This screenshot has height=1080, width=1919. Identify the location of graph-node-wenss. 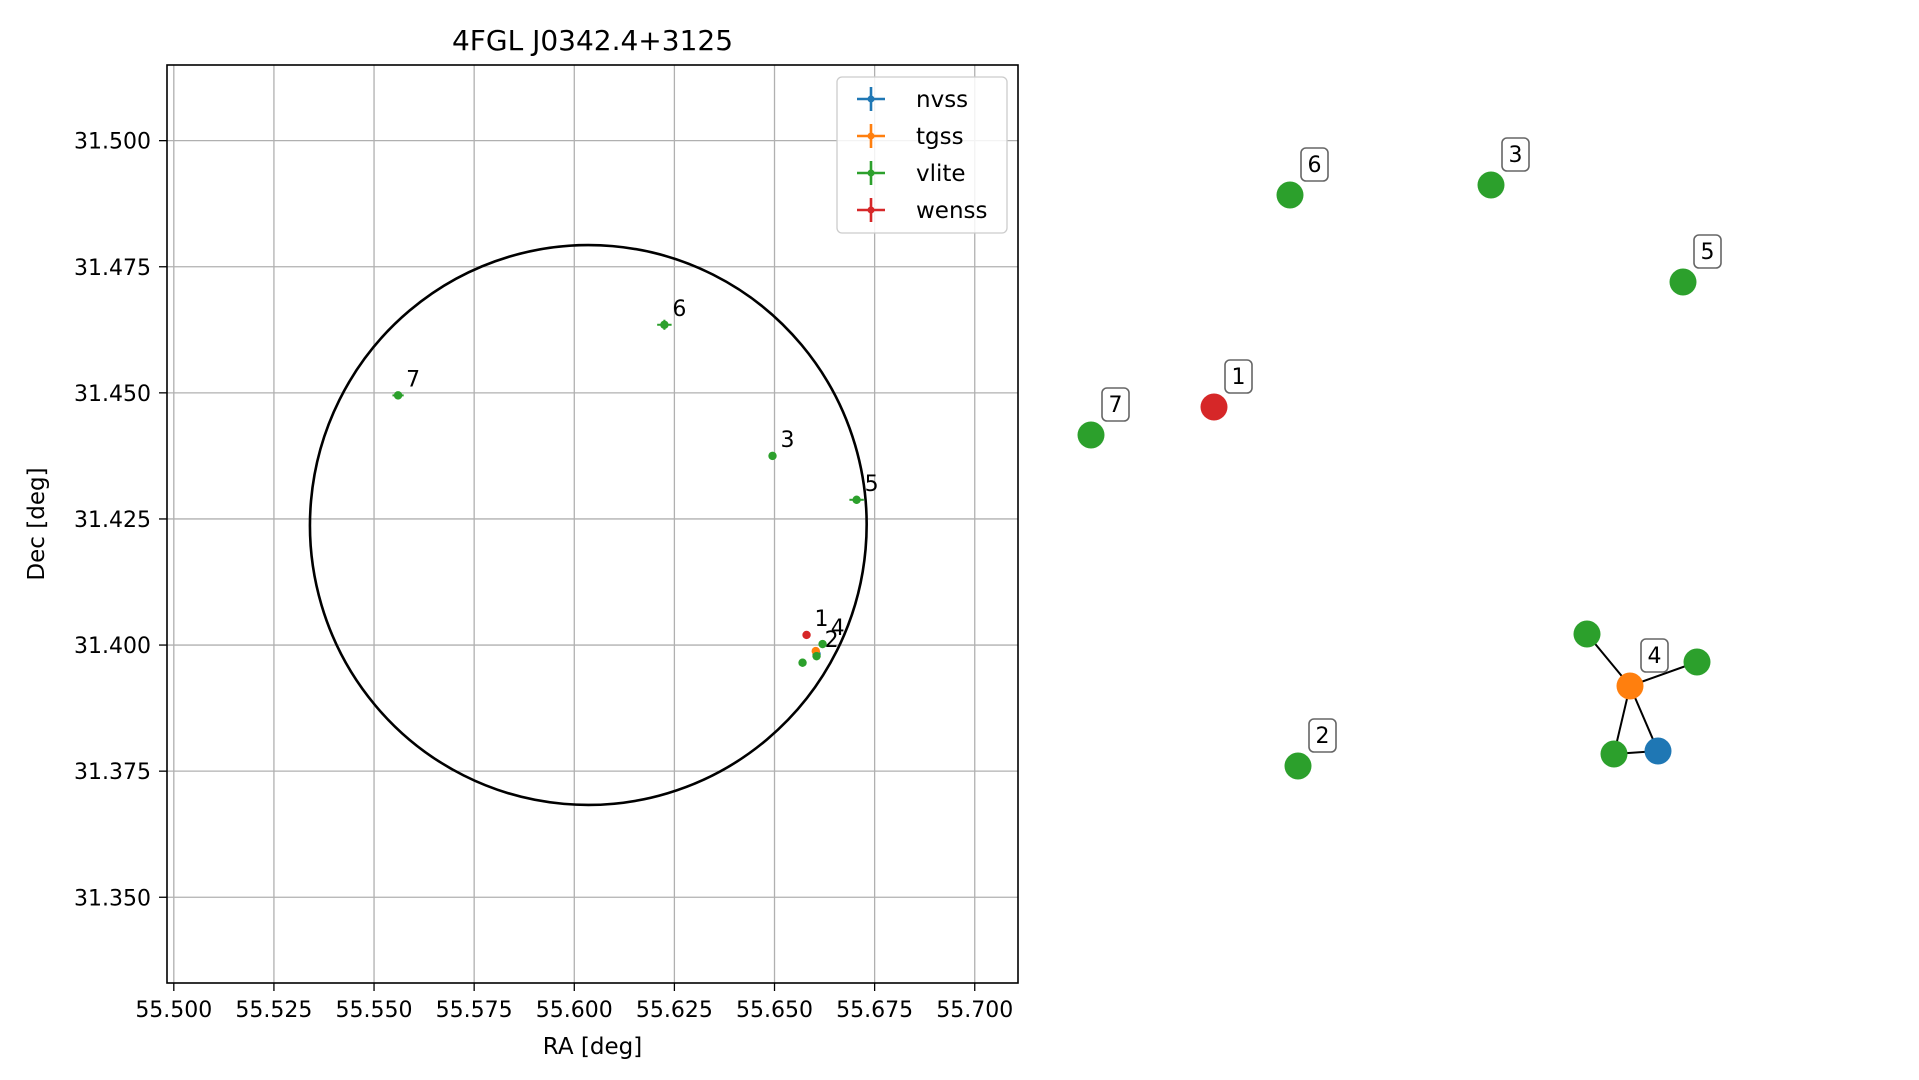
(1214, 407).